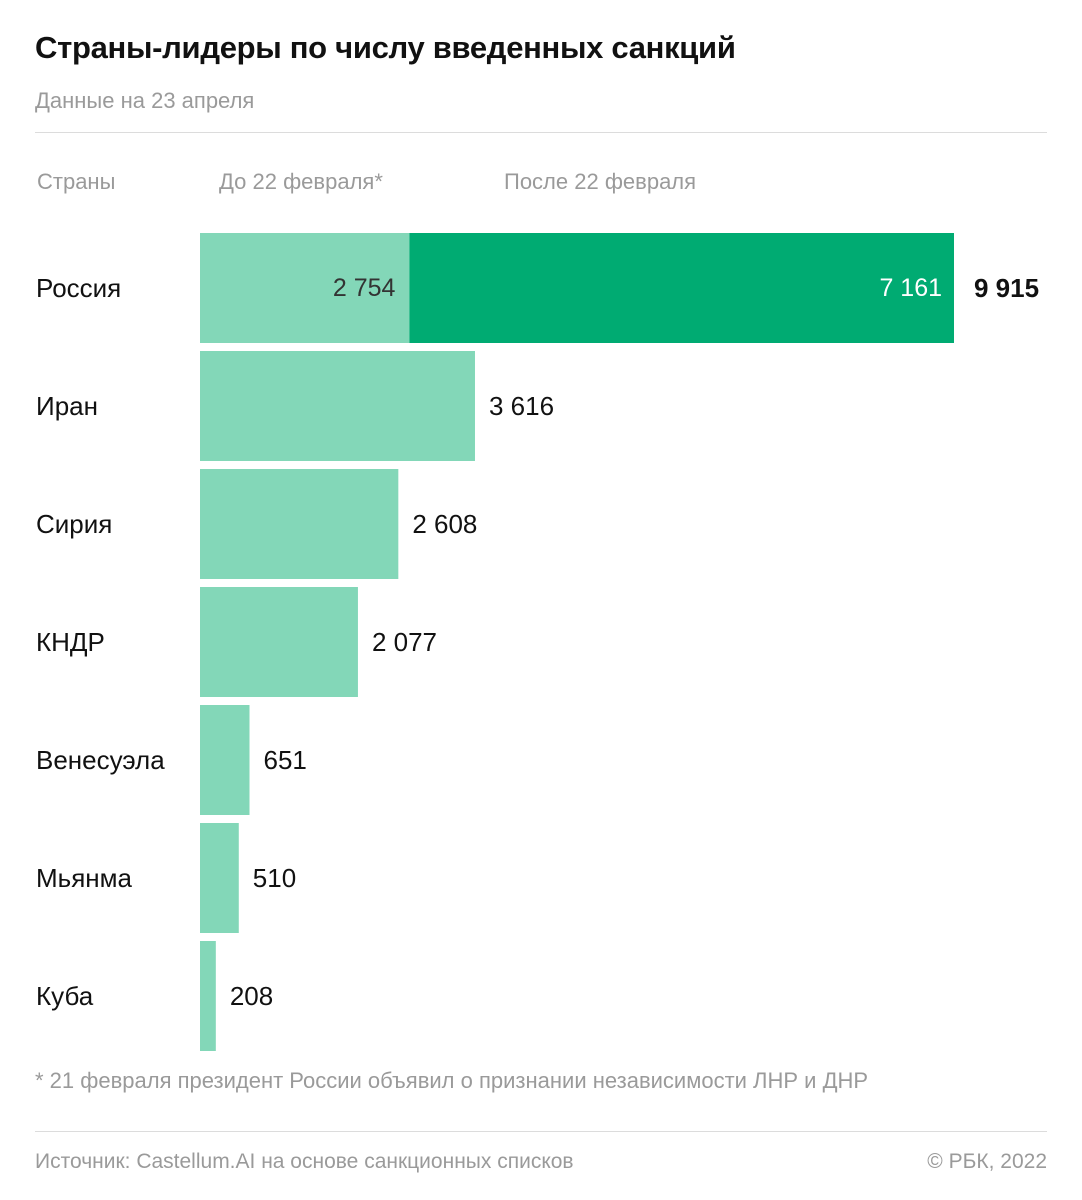  Describe the element at coordinates (78, 288) in the screenshot. I see `category-label: Россия` at that location.